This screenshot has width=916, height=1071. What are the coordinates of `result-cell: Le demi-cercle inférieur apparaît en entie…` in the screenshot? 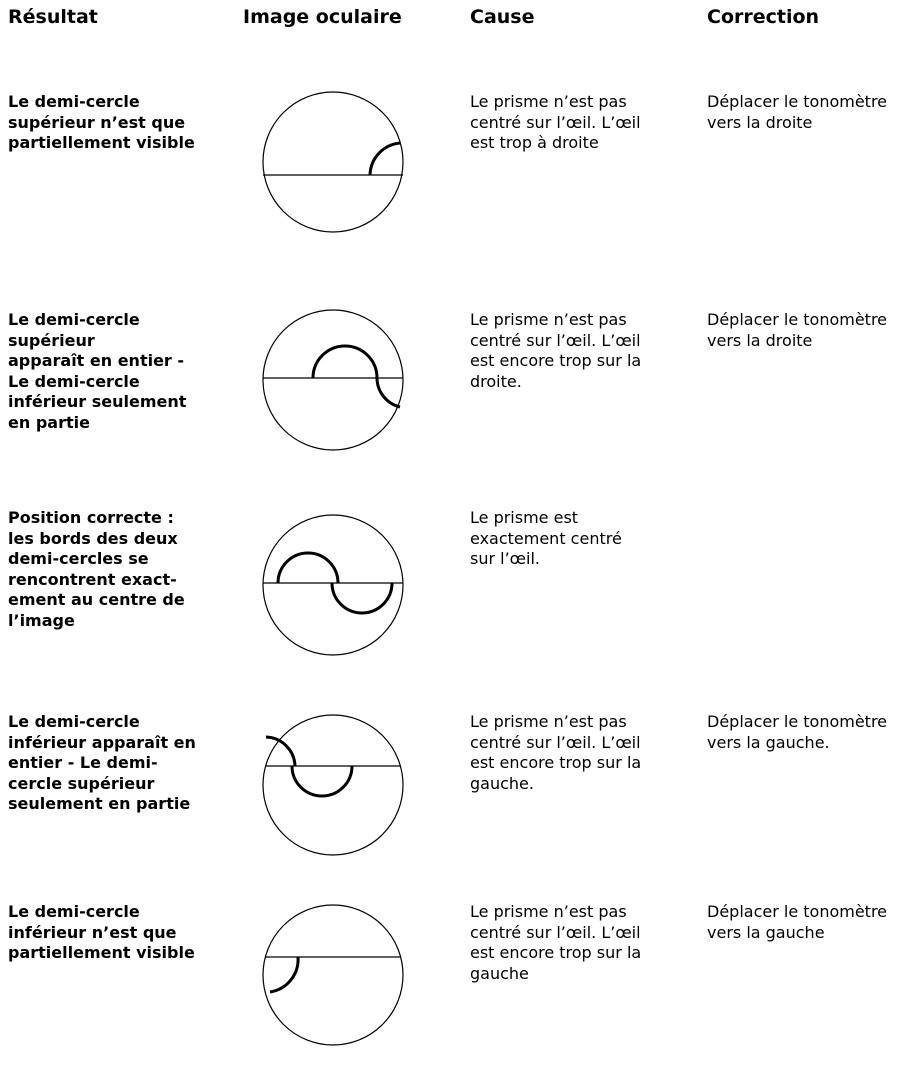 It's located at (102, 763).